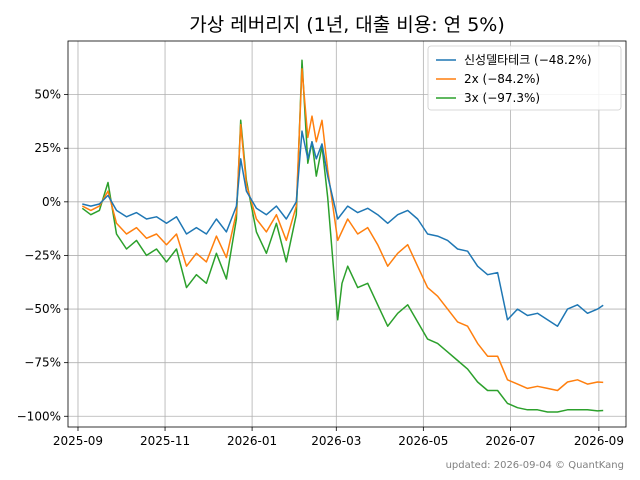 This screenshot has width=640, height=480. I want to click on y-tick-label: −25%, so click(42, 255).